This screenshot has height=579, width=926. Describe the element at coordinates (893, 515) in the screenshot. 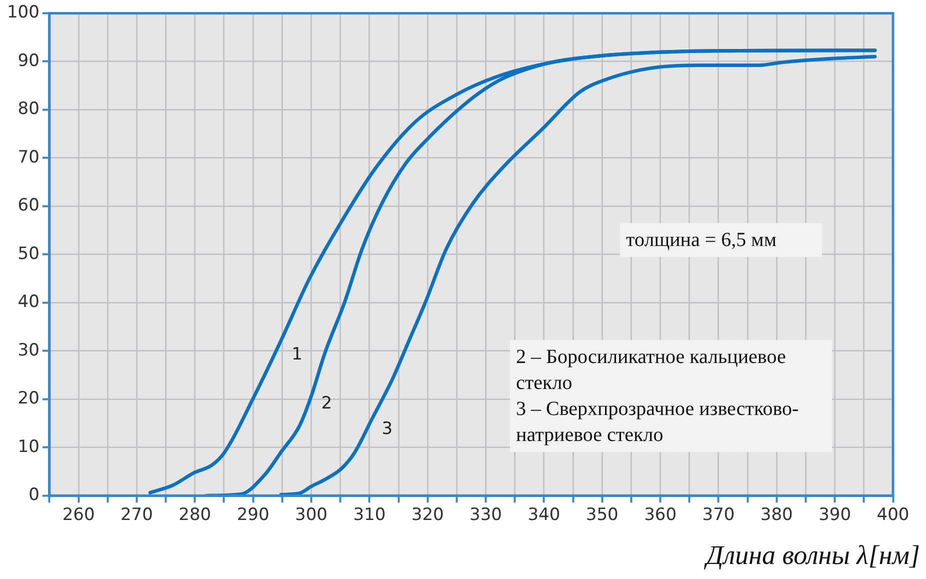

I see `x-tick-label: 400` at that location.